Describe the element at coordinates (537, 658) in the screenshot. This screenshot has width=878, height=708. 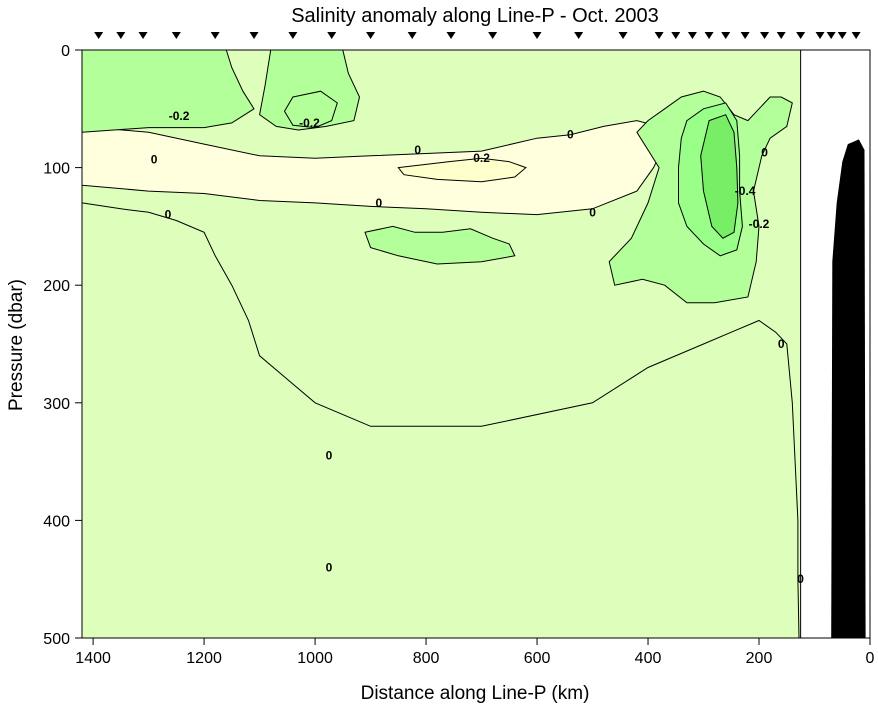
I see `x-tick-label-600: 600` at that location.